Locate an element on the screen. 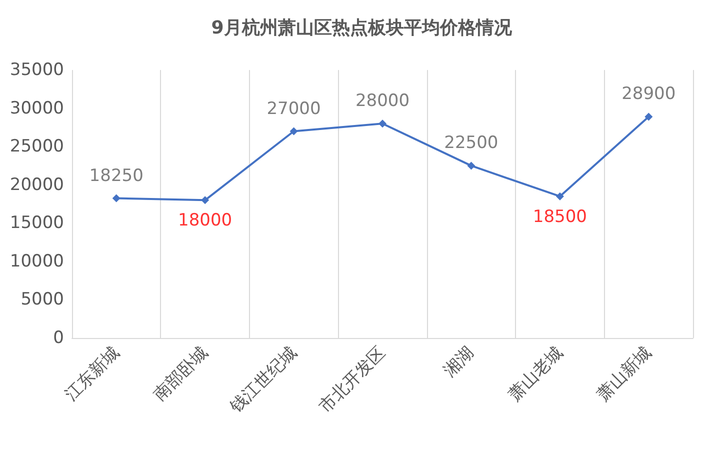  x-tick-label: 江东新城 is located at coordinates (92, 374).